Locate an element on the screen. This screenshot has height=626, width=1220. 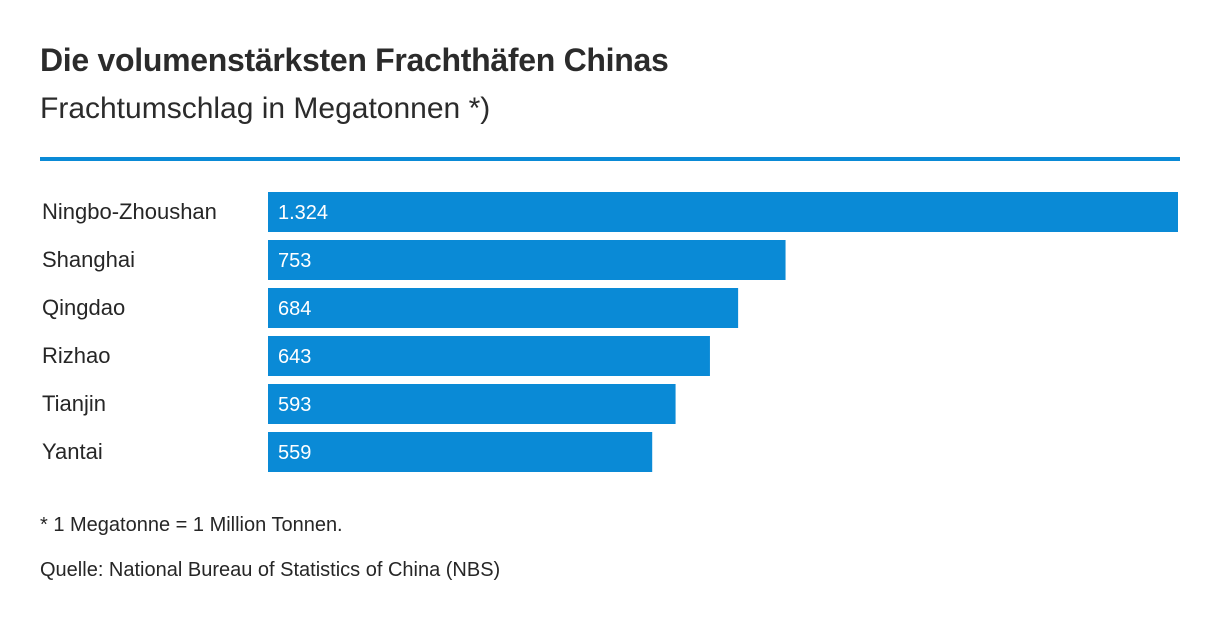
category-label: Qingdao is located at coordinates (83, 307).